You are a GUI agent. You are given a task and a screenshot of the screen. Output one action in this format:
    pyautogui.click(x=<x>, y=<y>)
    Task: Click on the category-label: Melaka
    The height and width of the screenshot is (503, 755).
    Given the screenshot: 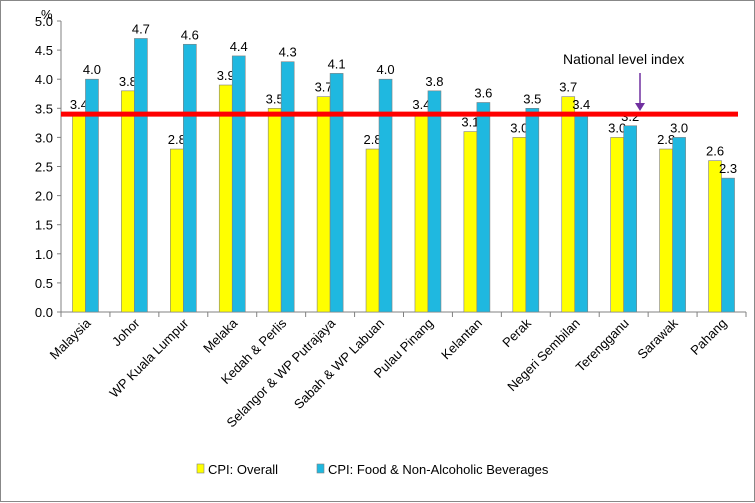 What is the action you would take?
    pyautogui.click(x=220, y=335)
    